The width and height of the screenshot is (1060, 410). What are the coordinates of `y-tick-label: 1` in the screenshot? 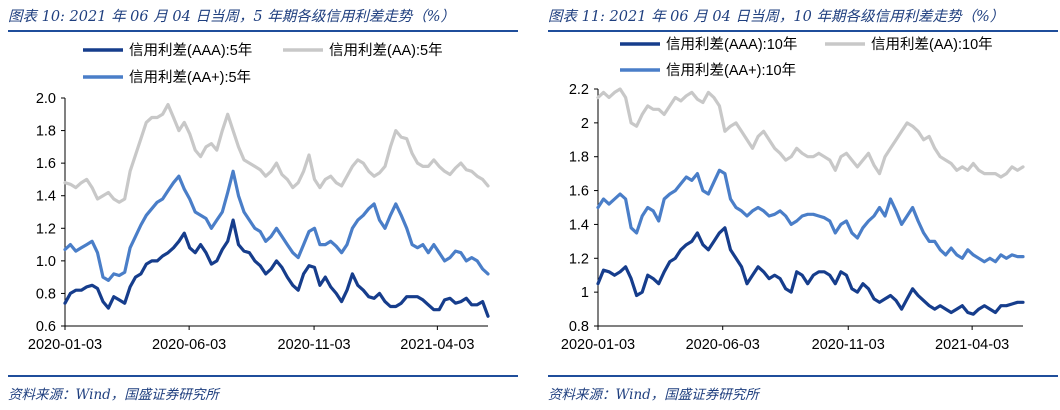 It's located at (585, 293).